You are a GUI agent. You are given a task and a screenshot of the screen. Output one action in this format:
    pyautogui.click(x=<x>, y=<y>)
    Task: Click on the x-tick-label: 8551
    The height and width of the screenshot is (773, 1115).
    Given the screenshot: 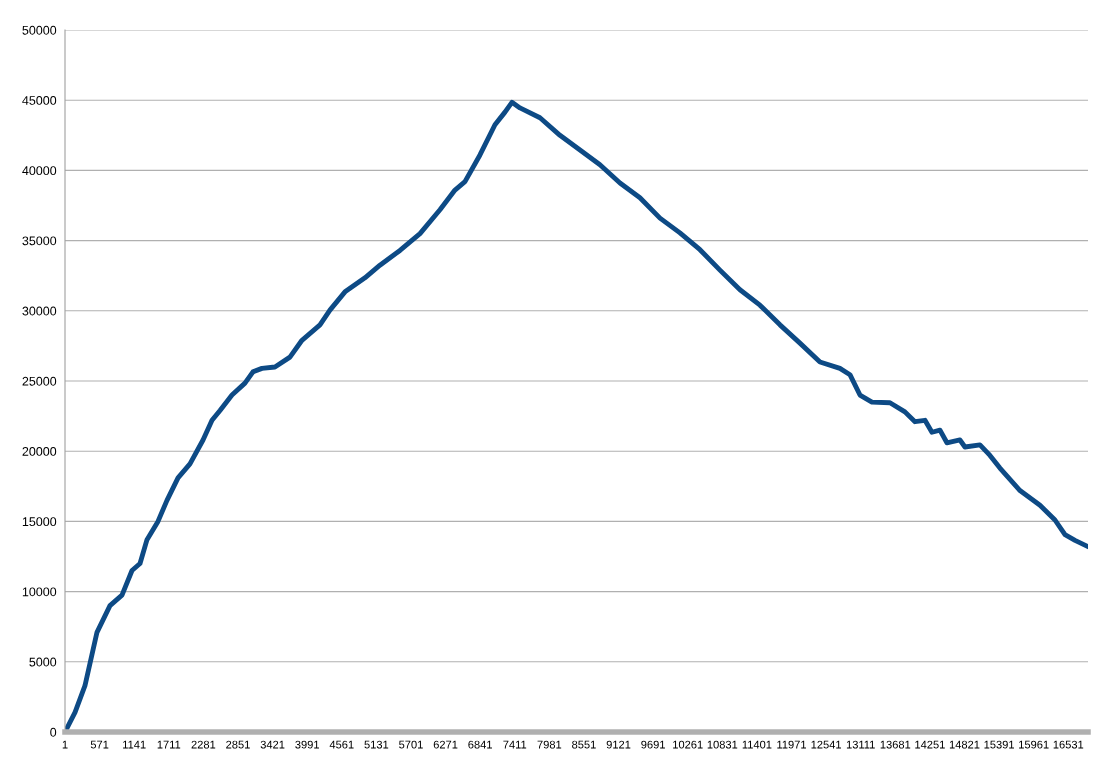 What is the action you would take?
    pyautogui.click(x=584, y=744)
    